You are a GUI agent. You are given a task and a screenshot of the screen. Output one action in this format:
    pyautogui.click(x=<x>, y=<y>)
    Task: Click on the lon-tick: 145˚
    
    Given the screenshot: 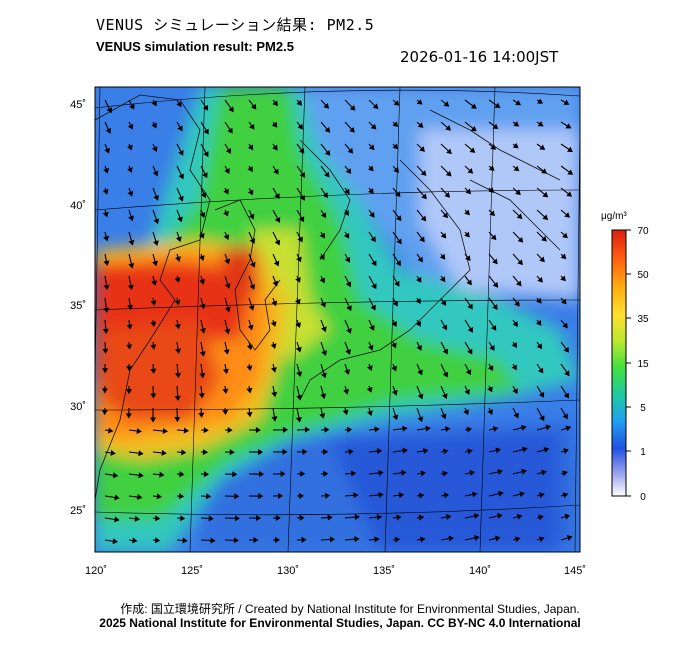 What is the action you would take?
    pyautogui.click(x=575, y=571)
    